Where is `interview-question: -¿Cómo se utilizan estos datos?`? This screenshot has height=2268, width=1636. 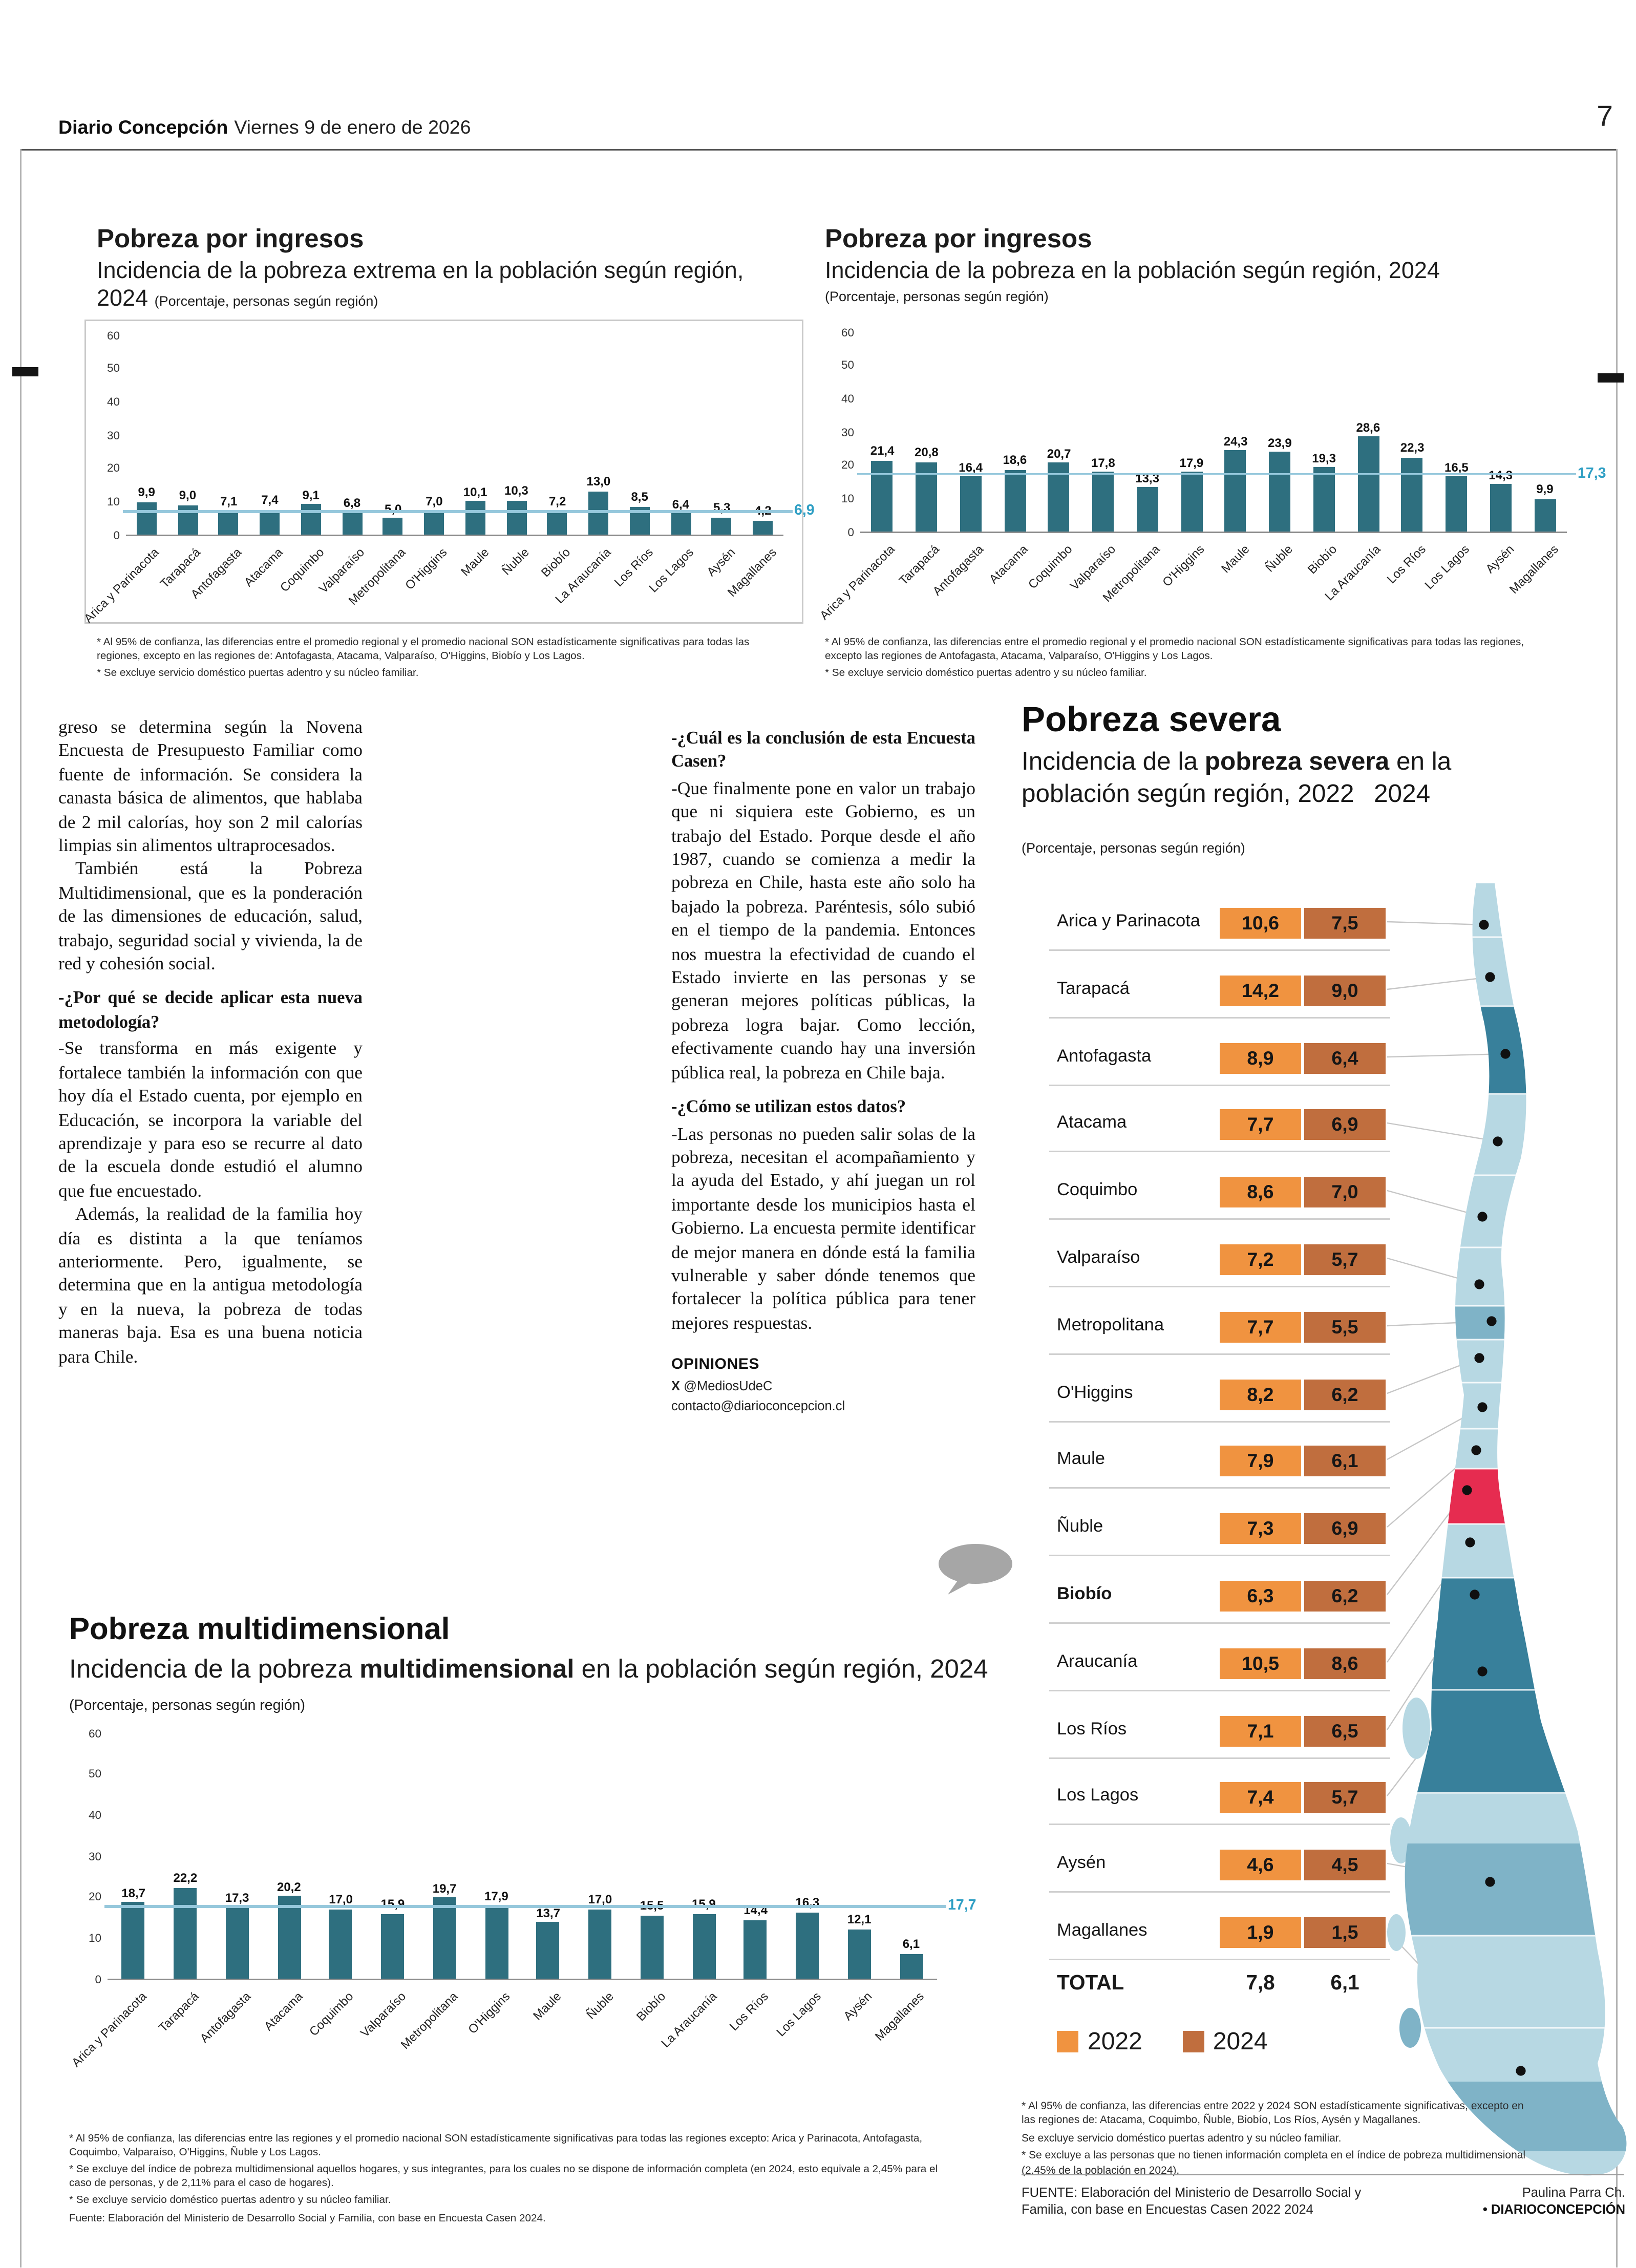
interview-question: -¿Cómo se utilizan estos datos? is located at coordinates (788, 1107).